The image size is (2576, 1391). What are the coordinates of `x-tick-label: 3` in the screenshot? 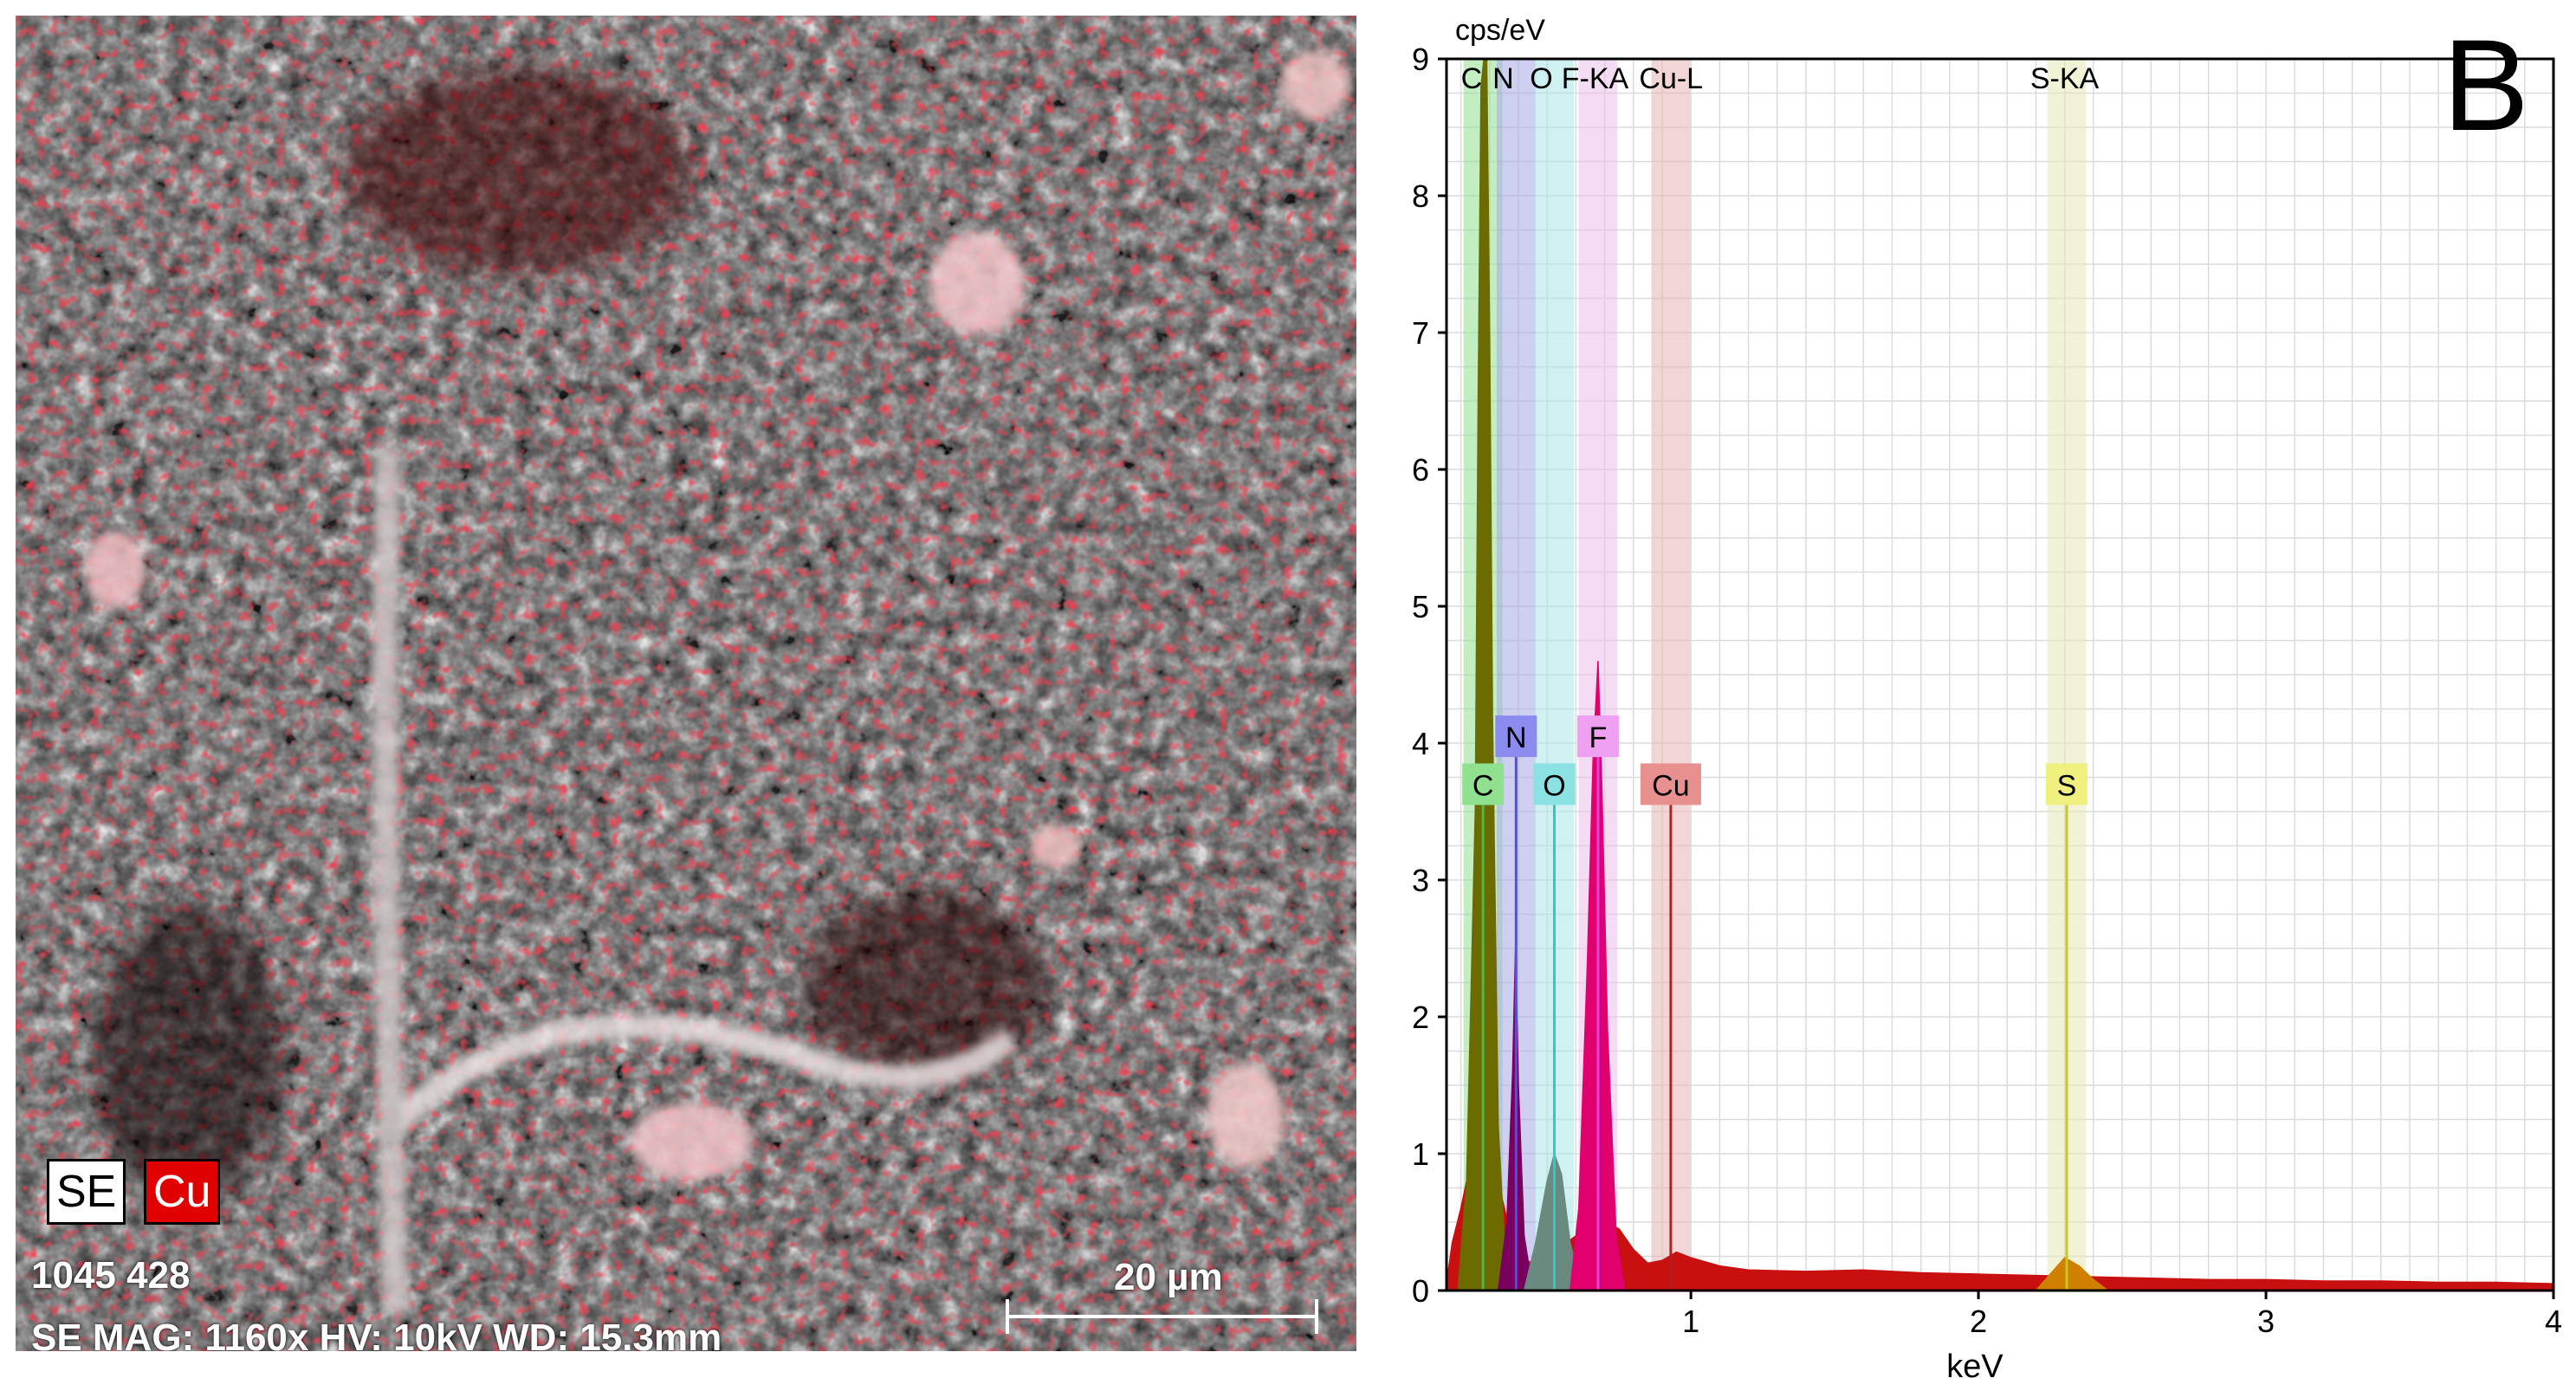 It's located at (2266, 1321).